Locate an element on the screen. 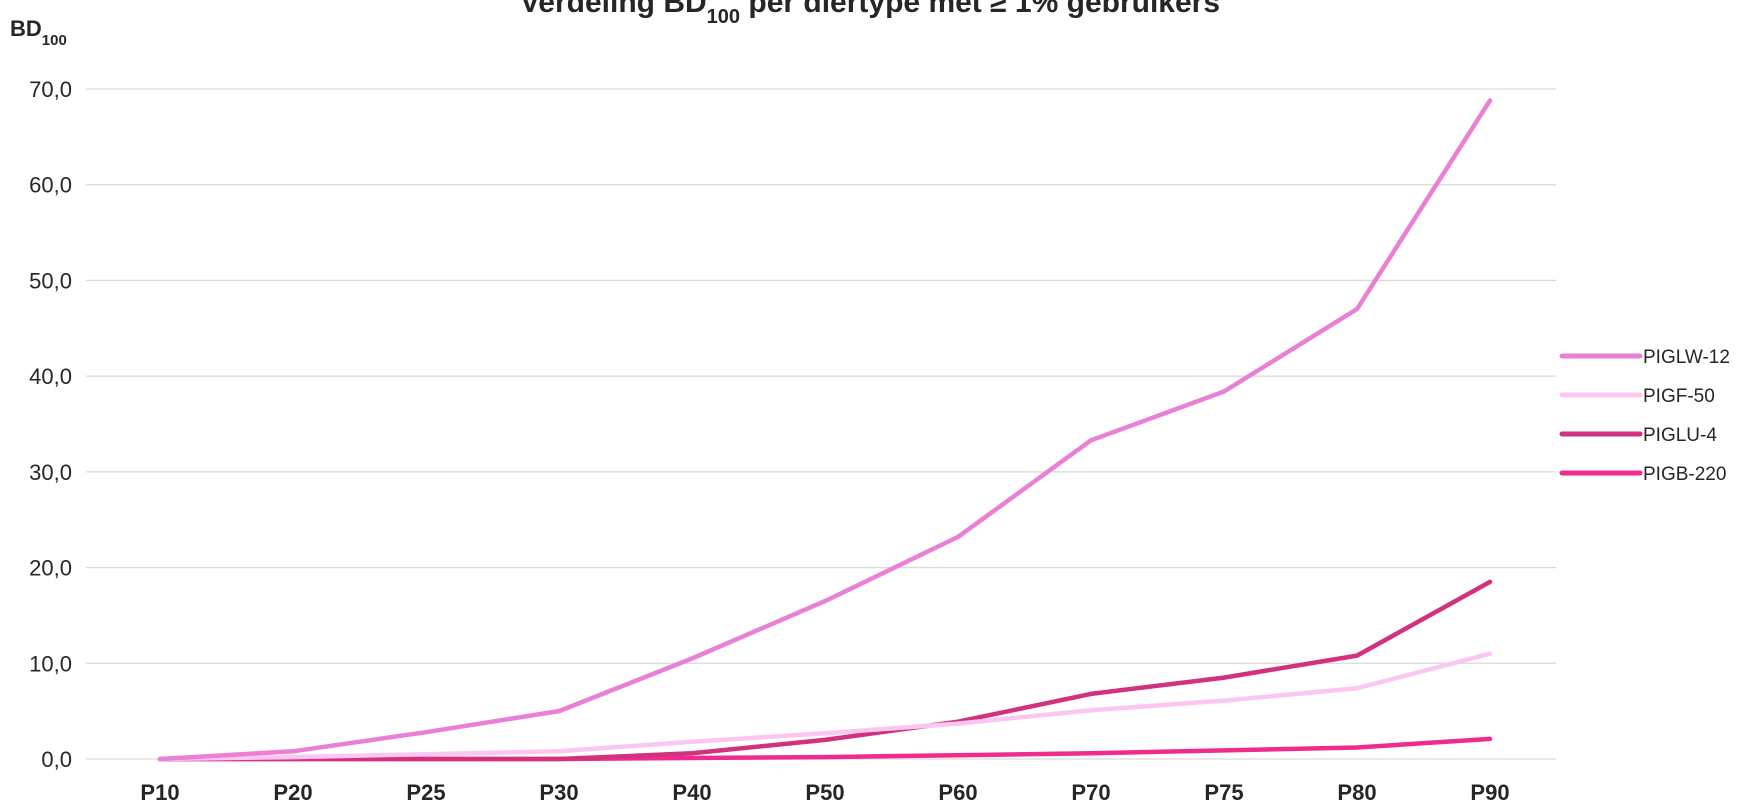 The width and height of the screenshot is (1742, 805). legend-label: PIGLU-4 is located at coordinates (1680, 435).